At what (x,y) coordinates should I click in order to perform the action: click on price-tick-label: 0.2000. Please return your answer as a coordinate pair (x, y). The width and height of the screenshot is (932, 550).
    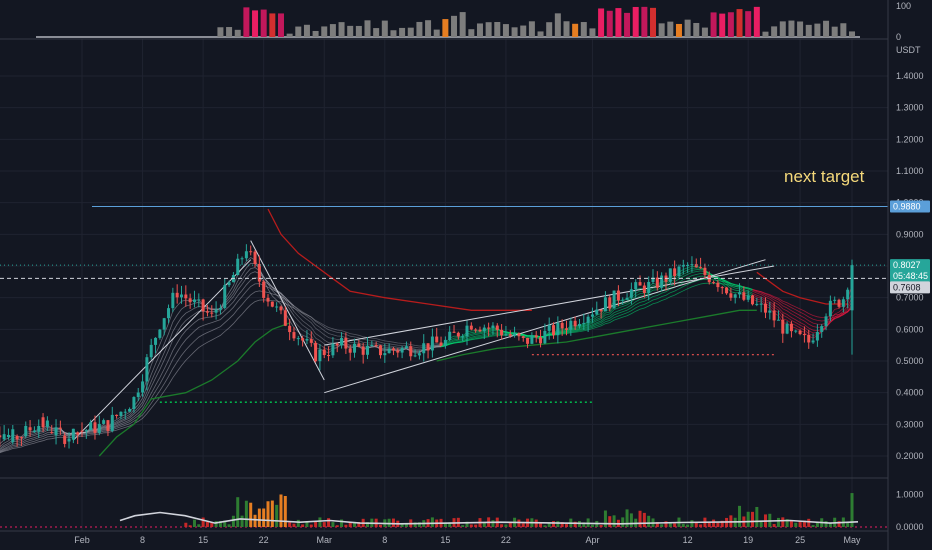
    Looking at the image, I should click on (910, 456).